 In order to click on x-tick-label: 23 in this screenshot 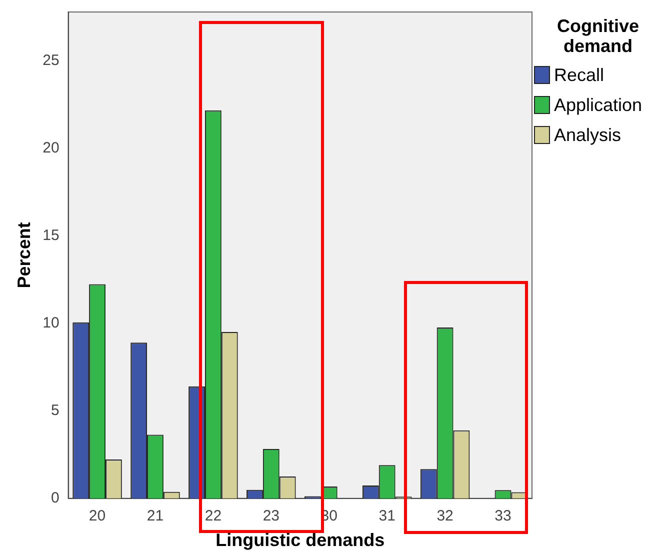, I will do `click(271, 516)`.